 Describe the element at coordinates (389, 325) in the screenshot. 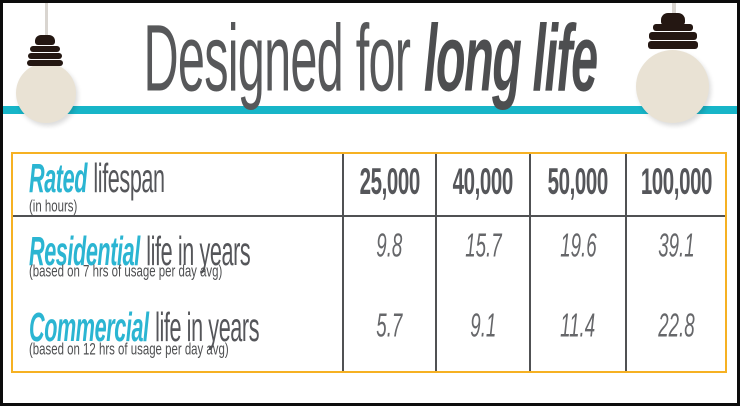

I see `table-value: 5.7` at that location.